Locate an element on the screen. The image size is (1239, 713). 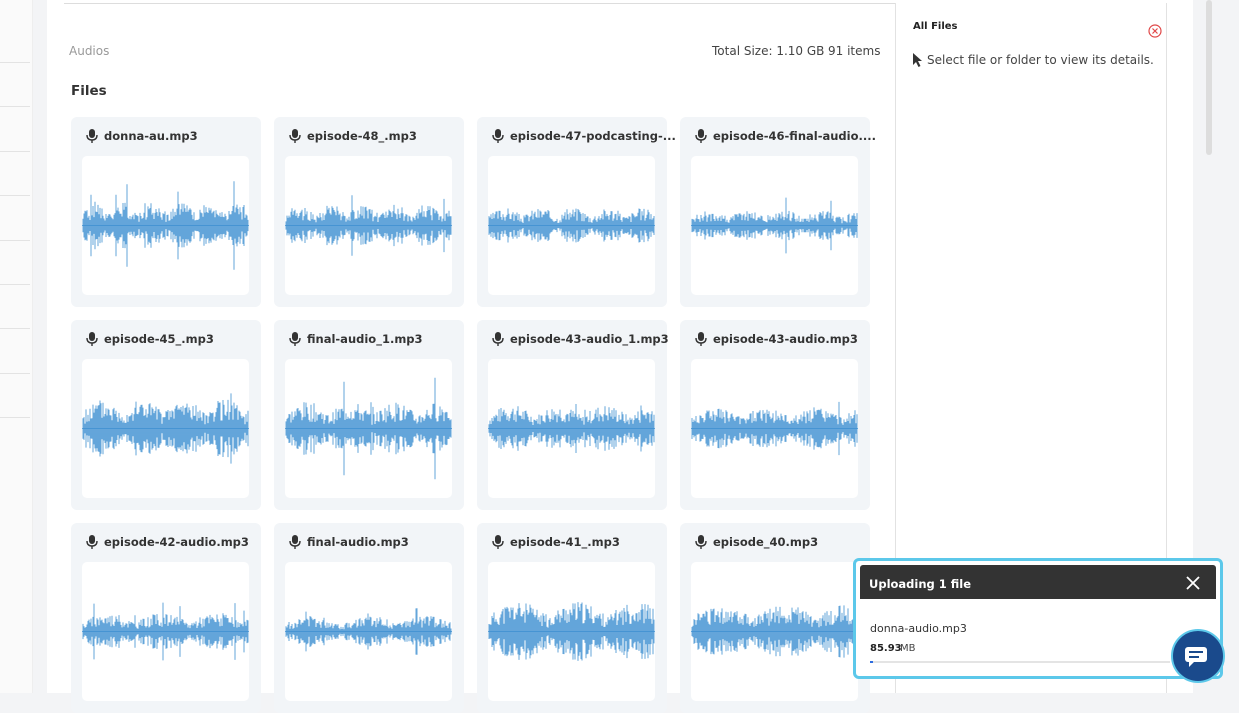
file-name: episode-42-audio.mp3 is located at coordinates (176, 542).